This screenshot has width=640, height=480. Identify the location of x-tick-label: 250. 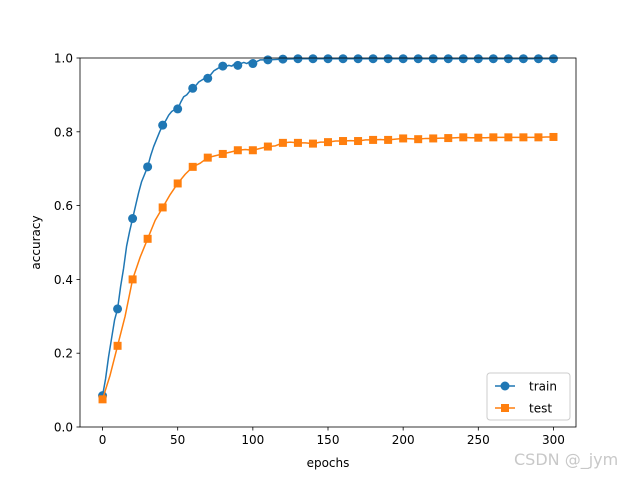
(478, 440).